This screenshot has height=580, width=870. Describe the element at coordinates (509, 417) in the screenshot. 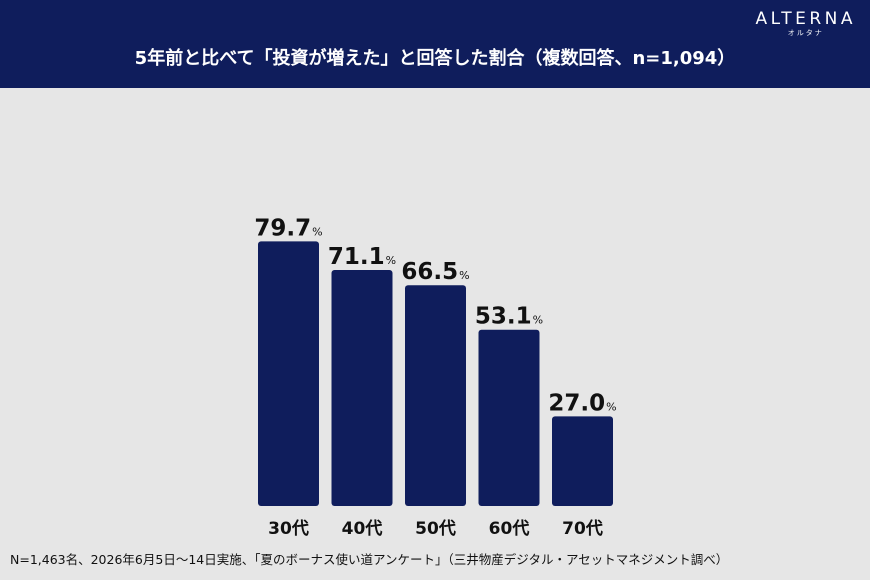

I see `bar-60代` at that location.